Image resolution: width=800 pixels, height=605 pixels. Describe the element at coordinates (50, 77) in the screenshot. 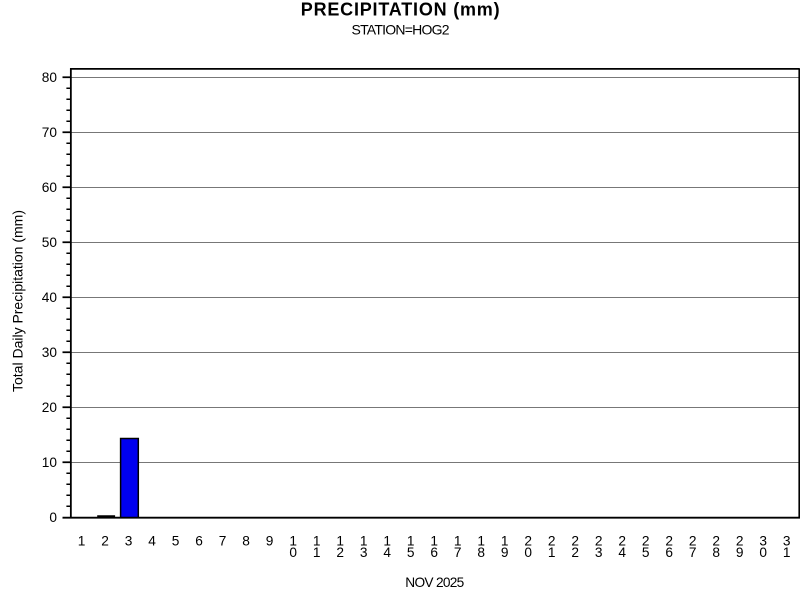

I see `svg-text: 80` at that location.